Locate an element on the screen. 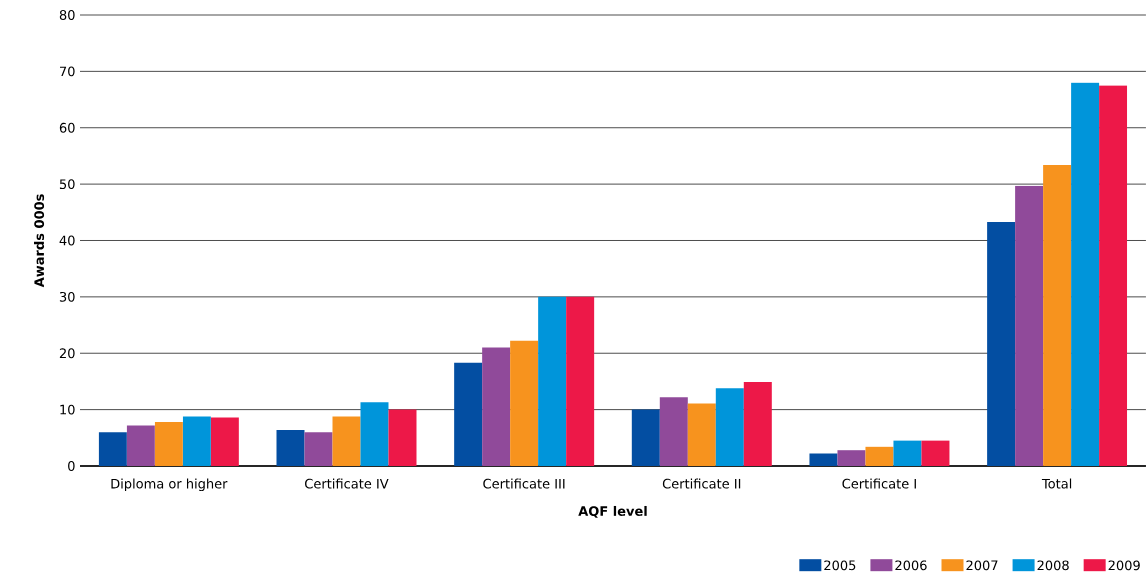 The width and height of the screenshot is (1146, 575). legend-label: 2005 is located at coordinates (840, 565).